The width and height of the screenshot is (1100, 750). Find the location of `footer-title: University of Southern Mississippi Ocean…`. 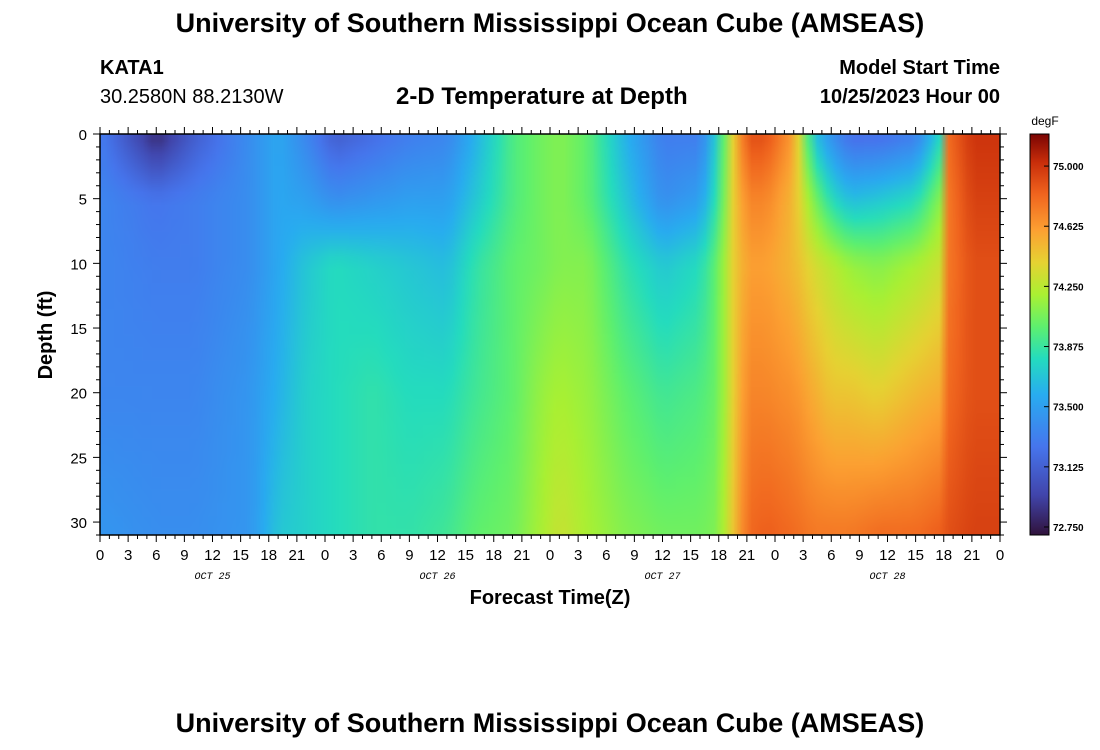

footer-title: University of Southern Mississippi Ocean… is located at coordinates (550, 723).